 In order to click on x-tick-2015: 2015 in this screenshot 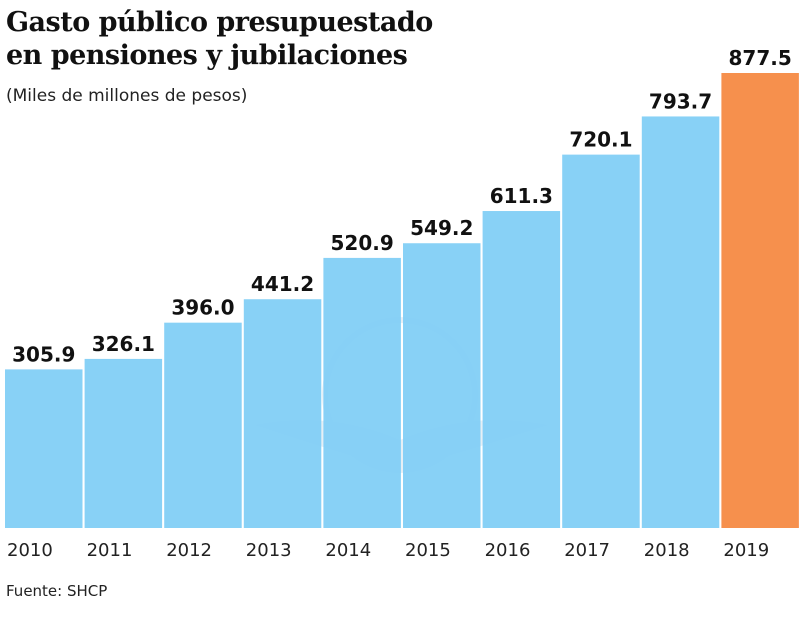, I will do `click(428, 550)`.